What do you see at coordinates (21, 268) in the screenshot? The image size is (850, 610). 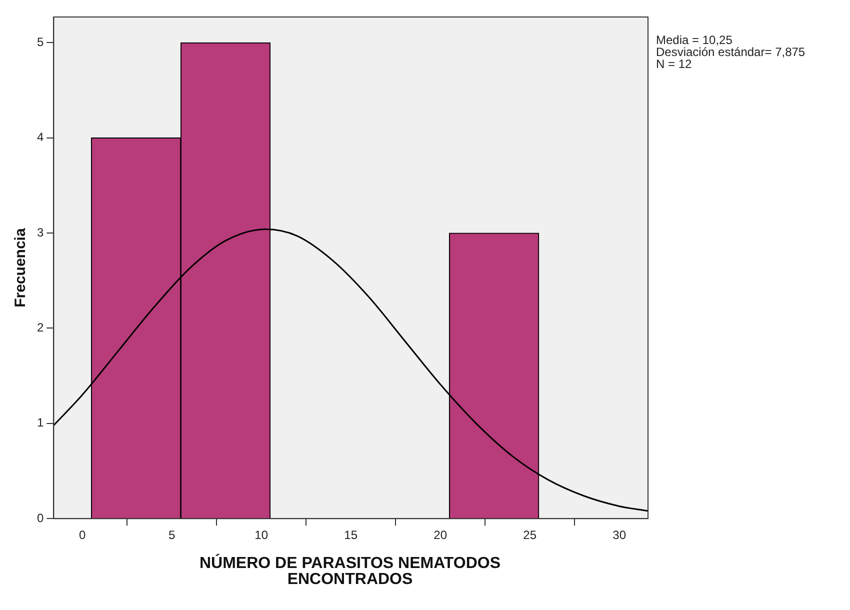 I see `y-axis-title: Frecuencia` at bounding box center [21, 268].